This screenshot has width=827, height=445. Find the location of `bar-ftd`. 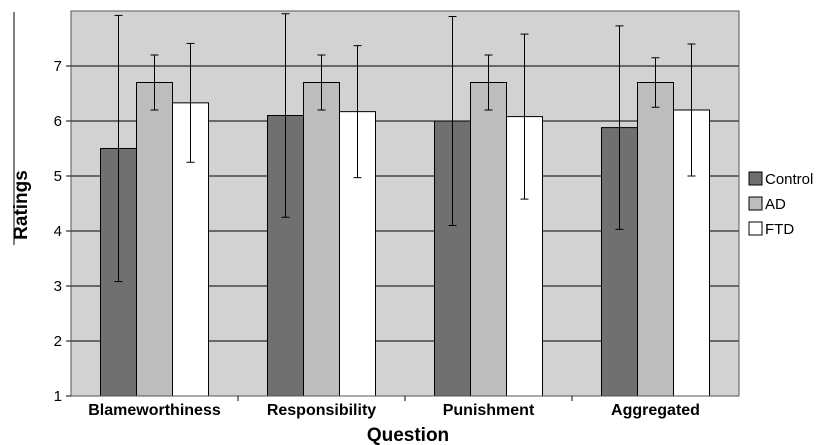

bar-ftd is located at coordinates (691, 253).